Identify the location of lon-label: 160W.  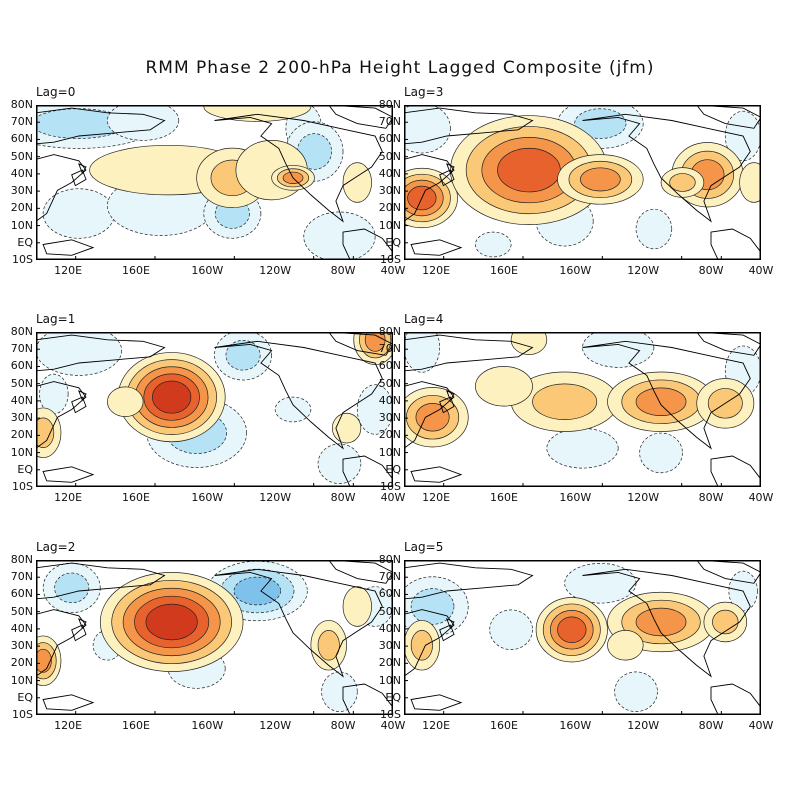
(575, 270).